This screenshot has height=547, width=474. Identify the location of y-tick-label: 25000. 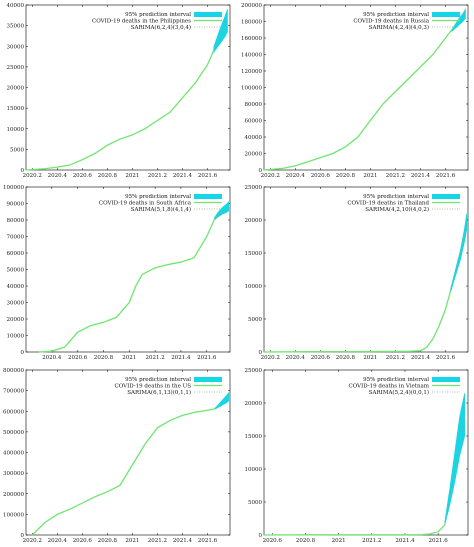
(254, 371).